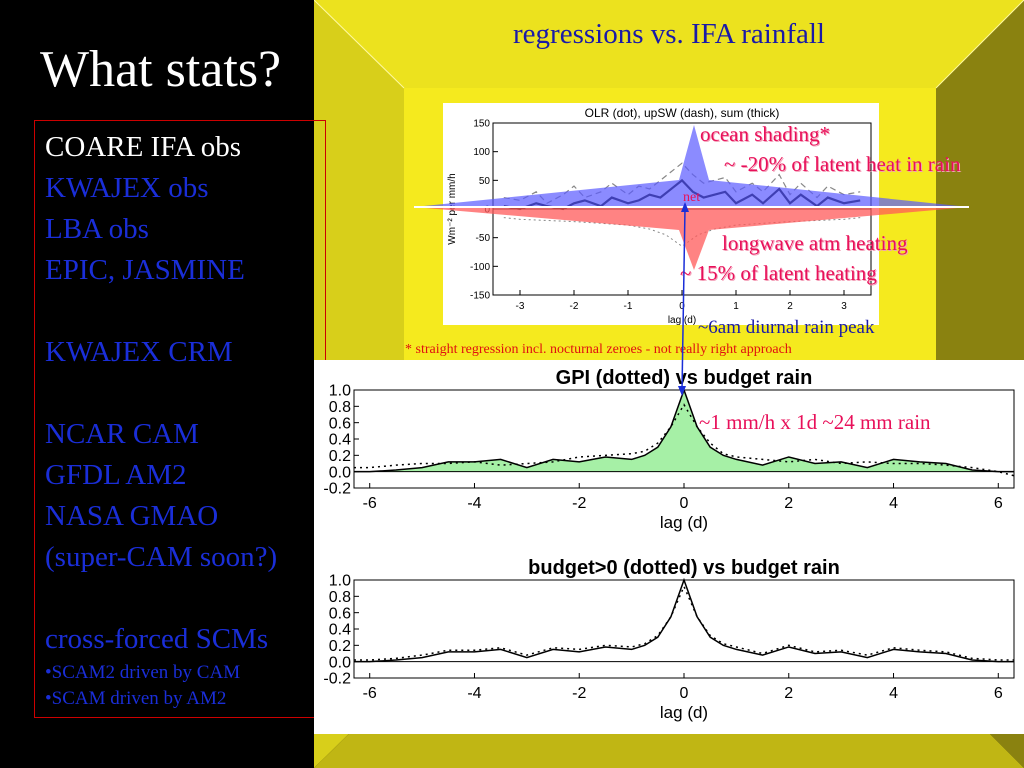 The image size is (1024, 768). What do you see at coordinates (116, 475) in the screenshot?
I see `list-item: GFDL AM2` at bounding box center [116, 475].